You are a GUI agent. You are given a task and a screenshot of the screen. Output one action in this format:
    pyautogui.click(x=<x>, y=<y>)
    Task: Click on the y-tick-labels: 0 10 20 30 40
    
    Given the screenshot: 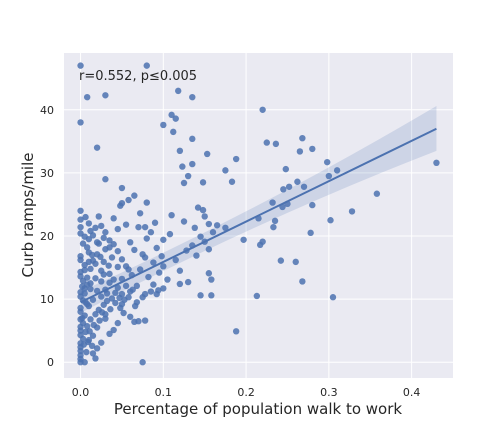 What is the action you would take?
    pyautogui.click(x=47, y=236)
    